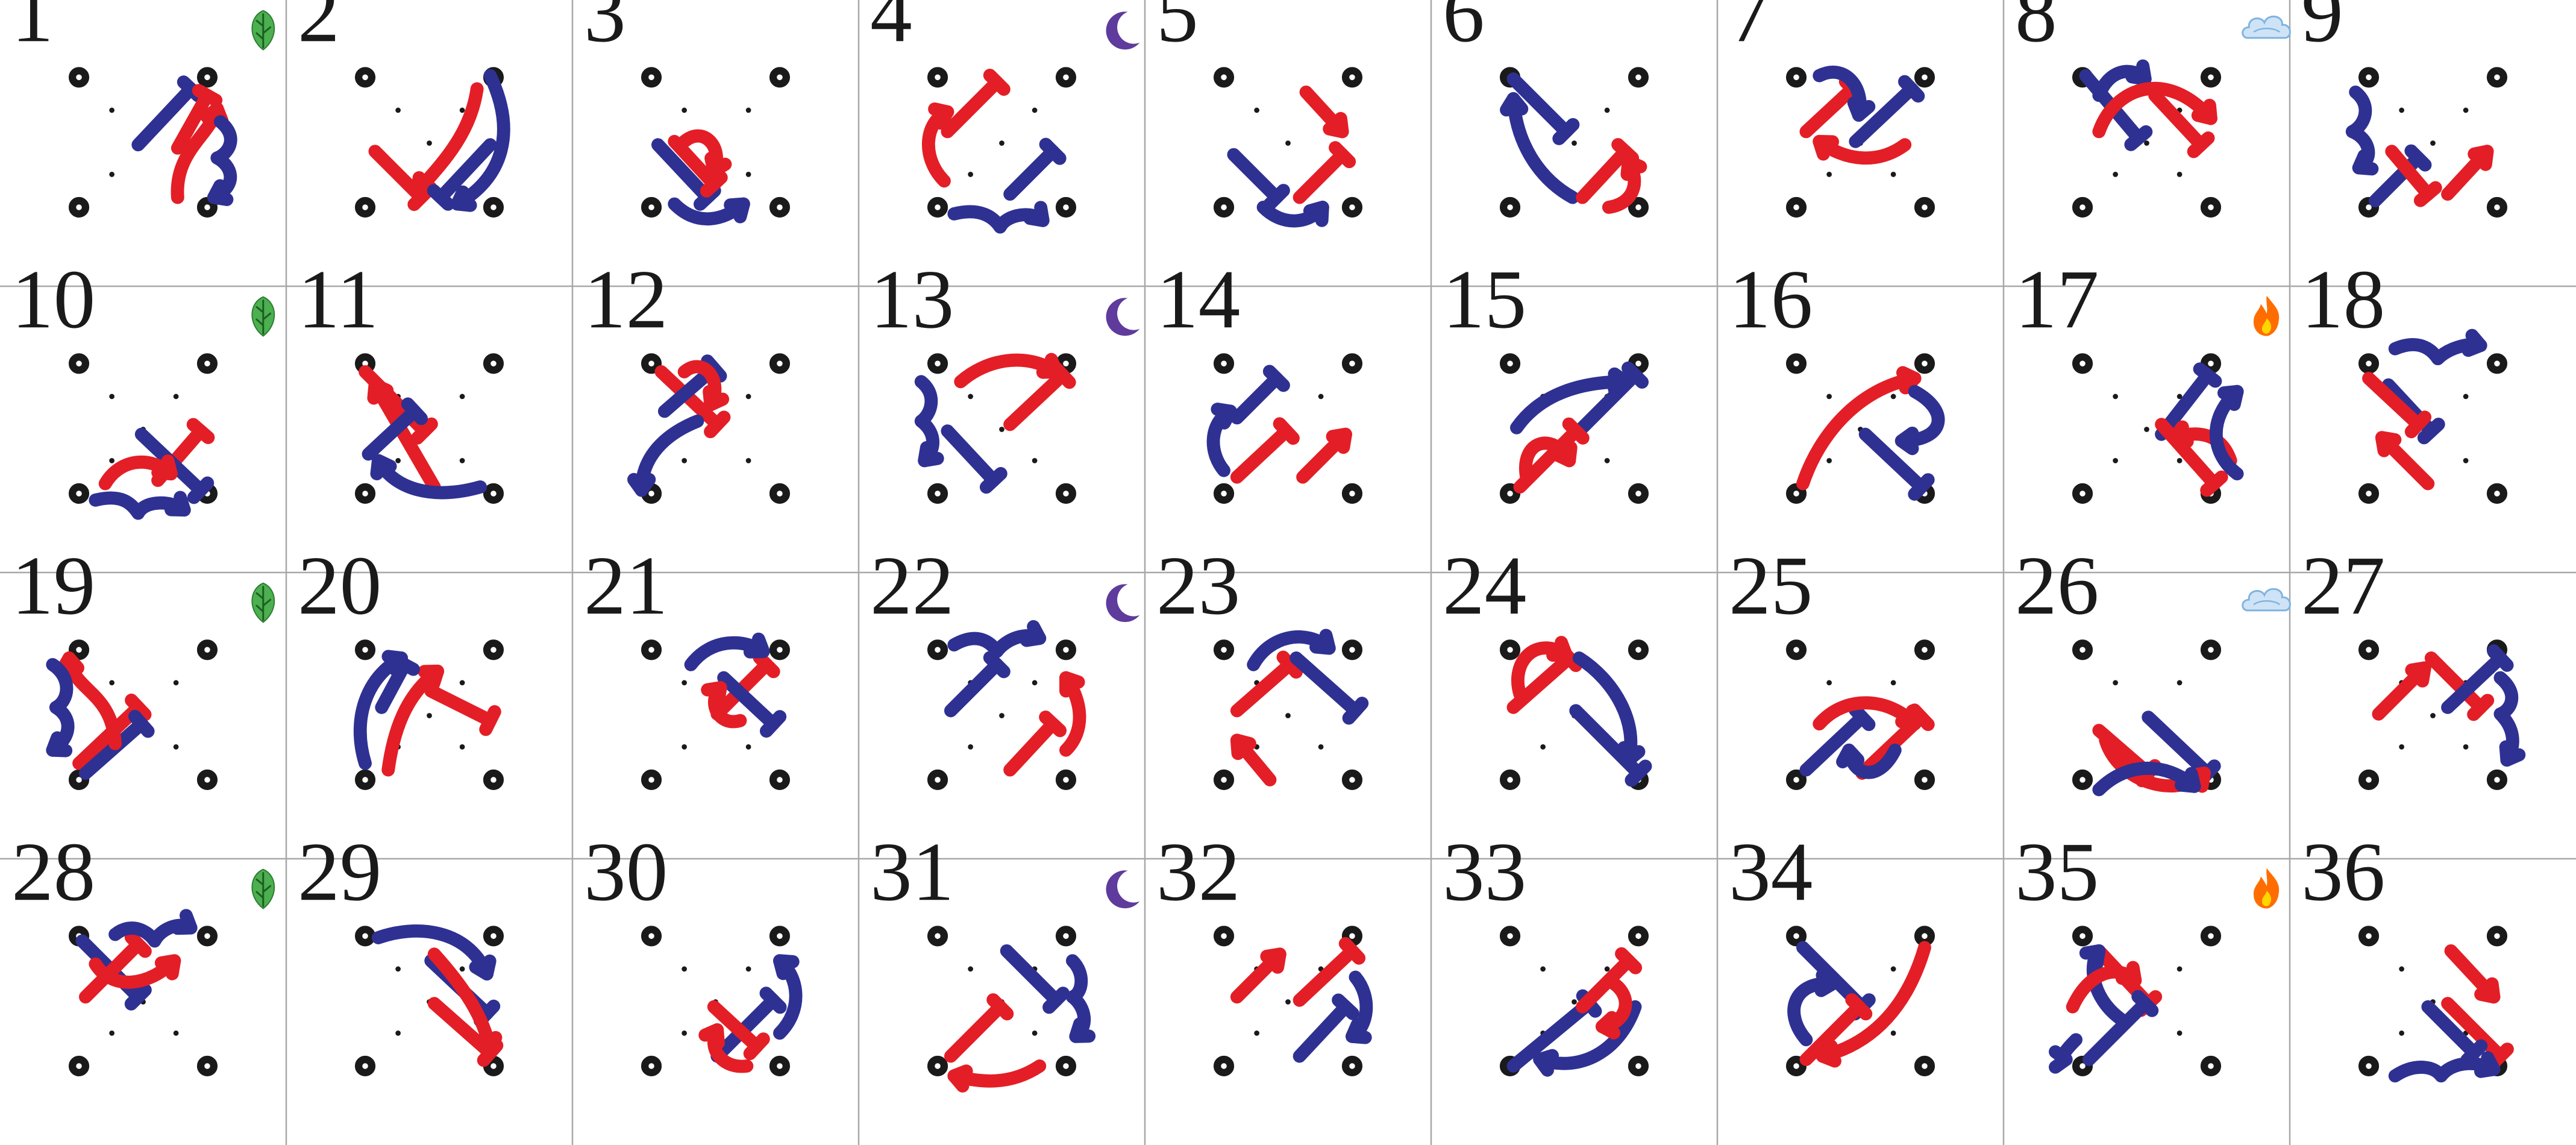 This screenshot has height=1145, width=2576. What do you see at coordinates (1464, 30) in the screenshot?
I see `panel-number: 6` at bounding box center [1464, 30].